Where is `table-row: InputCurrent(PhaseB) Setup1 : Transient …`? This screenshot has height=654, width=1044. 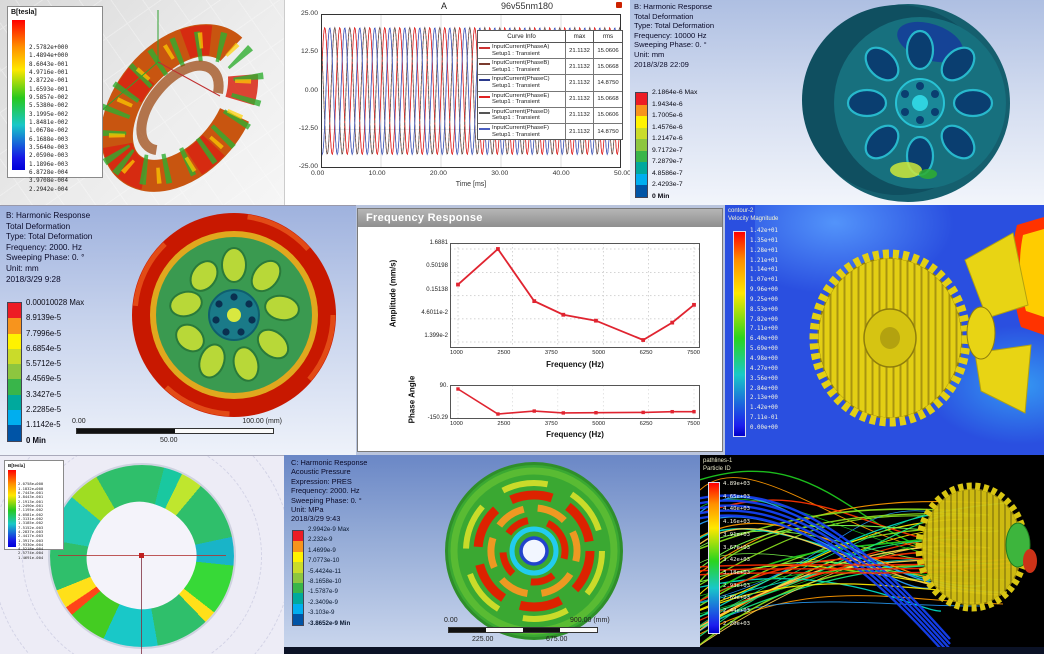
table-row: InputCurrent(PhaseB) Setup1 : Transient … is located at coordinates (550, 67).